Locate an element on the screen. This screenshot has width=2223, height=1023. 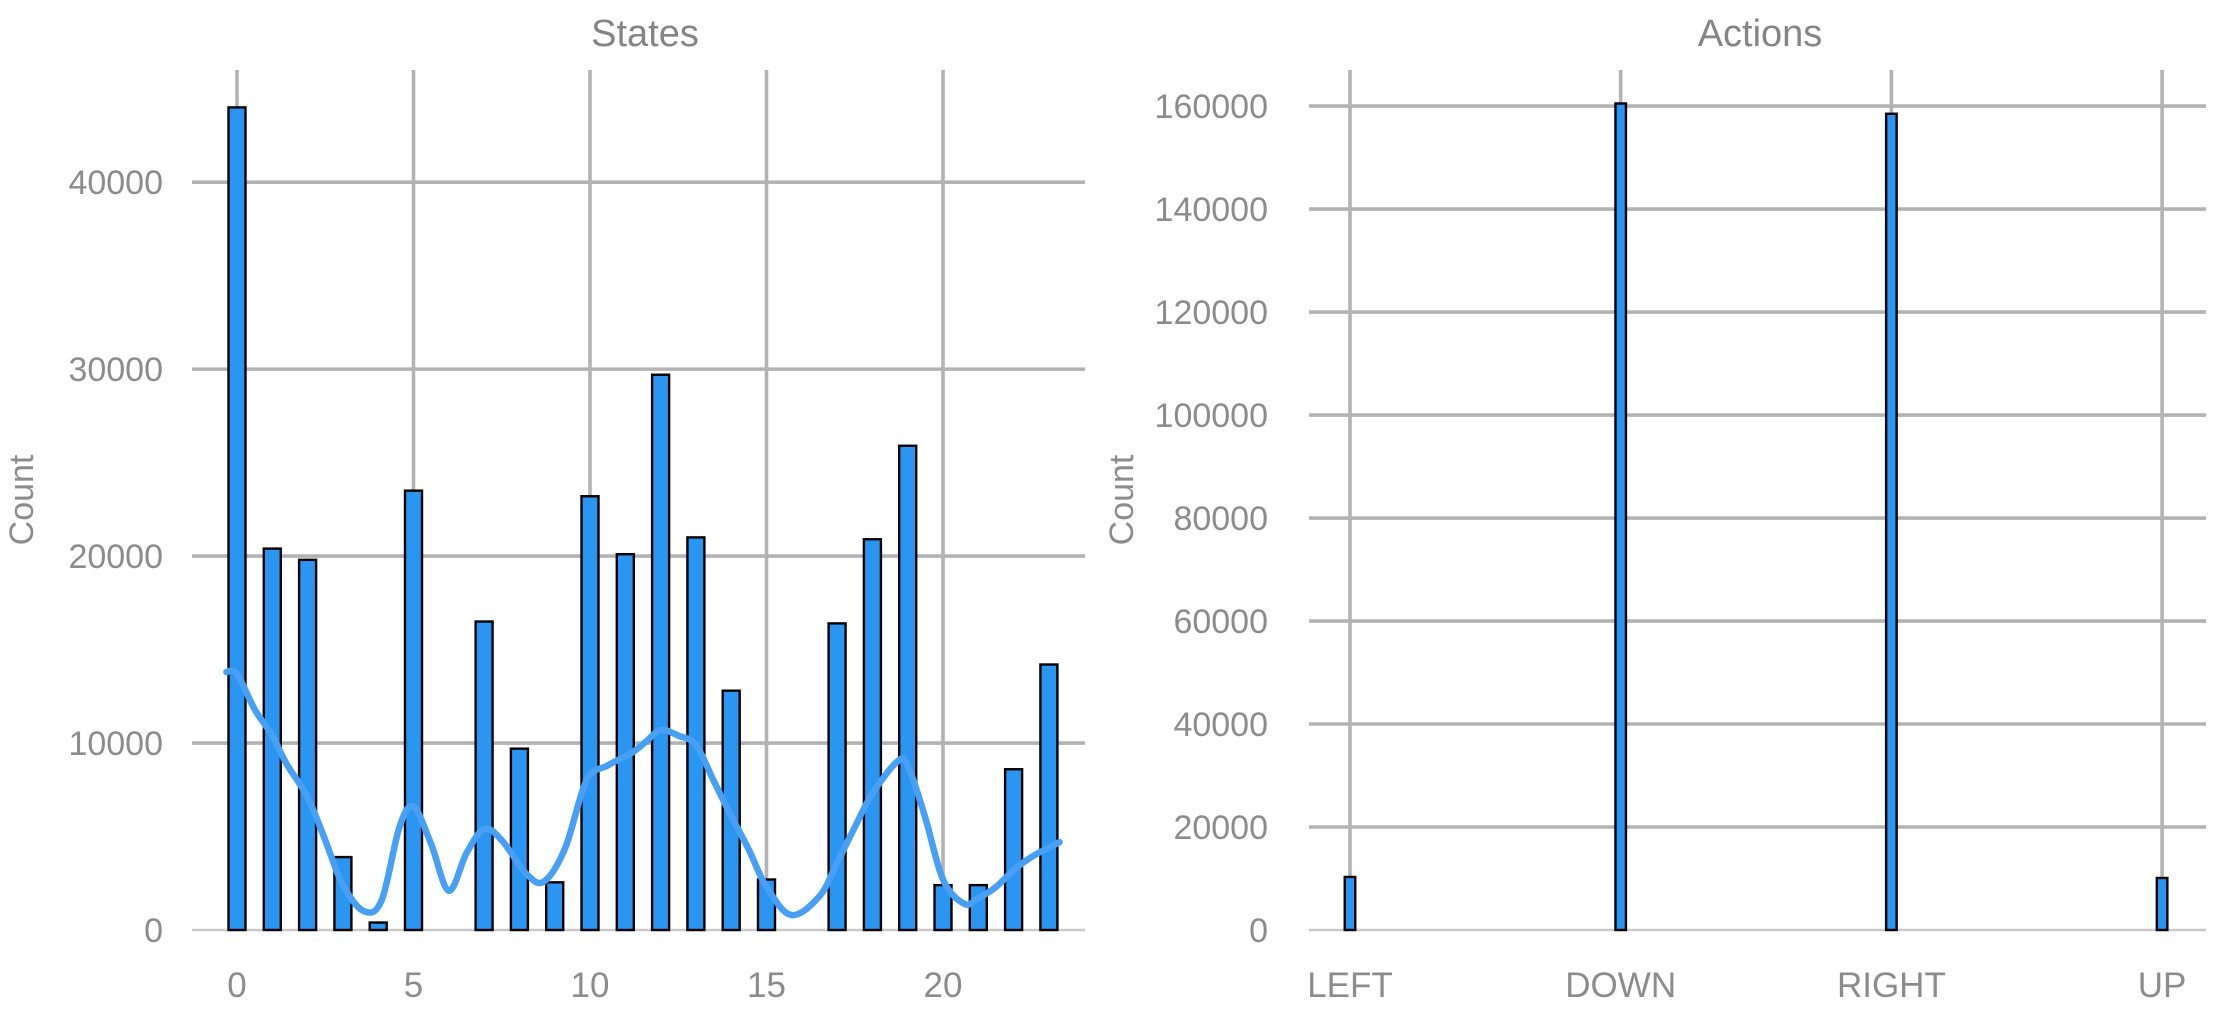
actions-ytick-label: 160000 is located at coordinates (1211, 107).